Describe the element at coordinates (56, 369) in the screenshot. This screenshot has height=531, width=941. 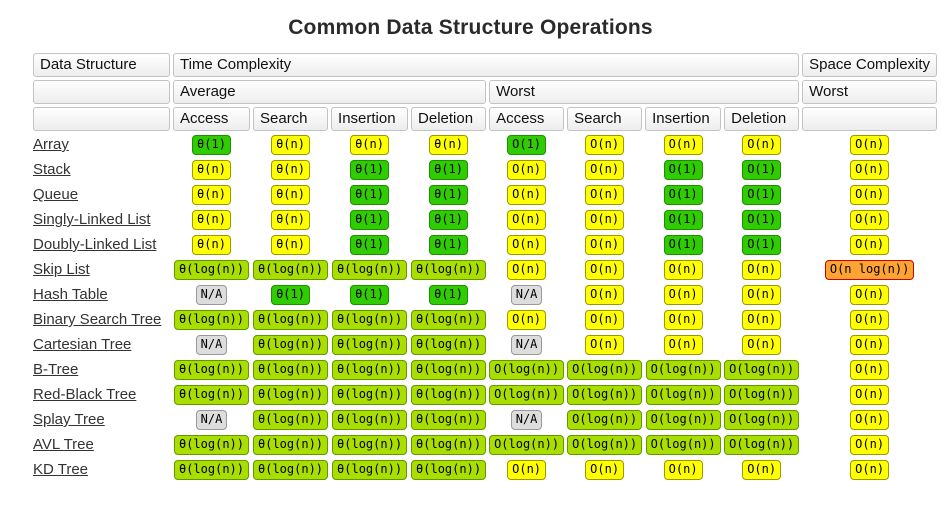
I see `structure-link: B-Tree` at that location.